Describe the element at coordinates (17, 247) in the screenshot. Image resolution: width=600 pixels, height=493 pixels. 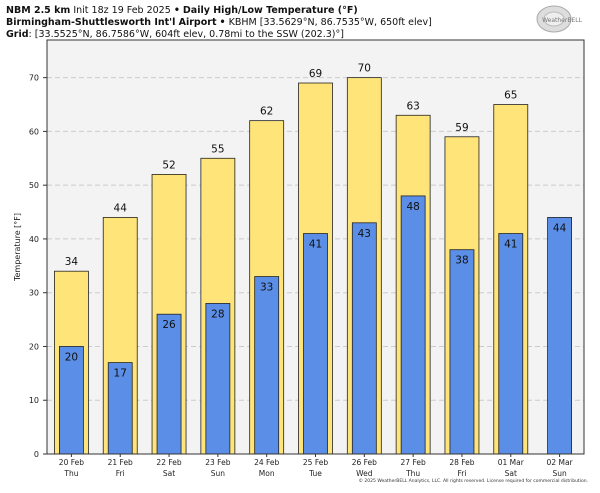
I see `y-axis-label: Temperature [°F]` at that location.